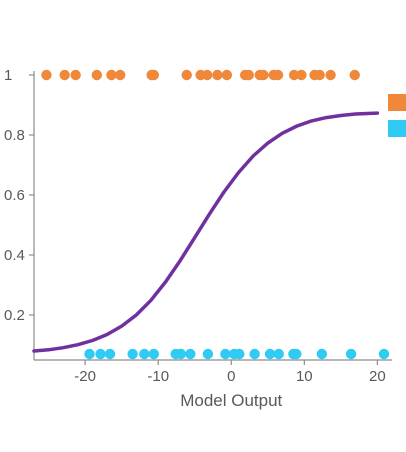 Image resolution: width=406 pixels, height=452 pixels. I want to click on x-tick-label: 10, so click(304, 376).